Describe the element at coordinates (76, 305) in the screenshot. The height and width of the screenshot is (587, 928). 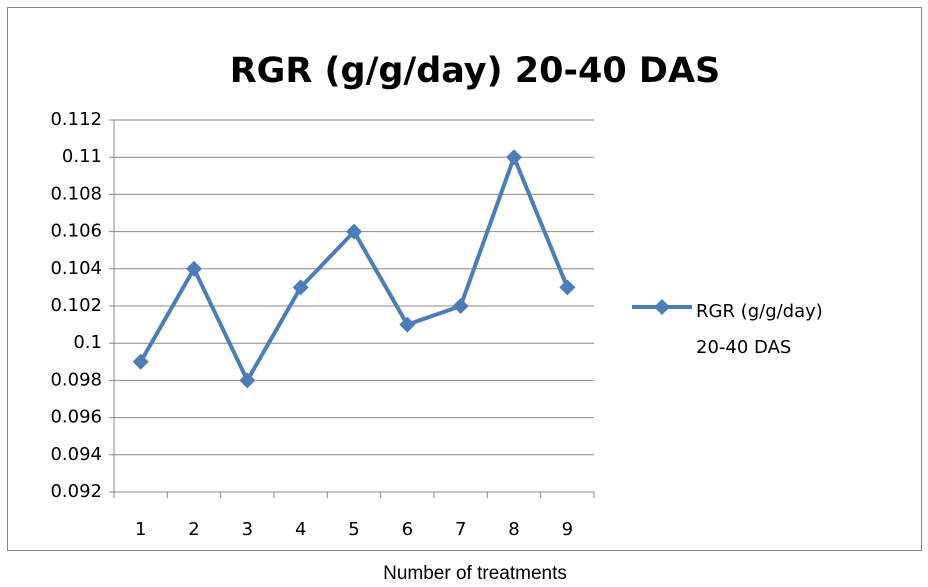
I see `y-tick-label: 0.102` at that location.